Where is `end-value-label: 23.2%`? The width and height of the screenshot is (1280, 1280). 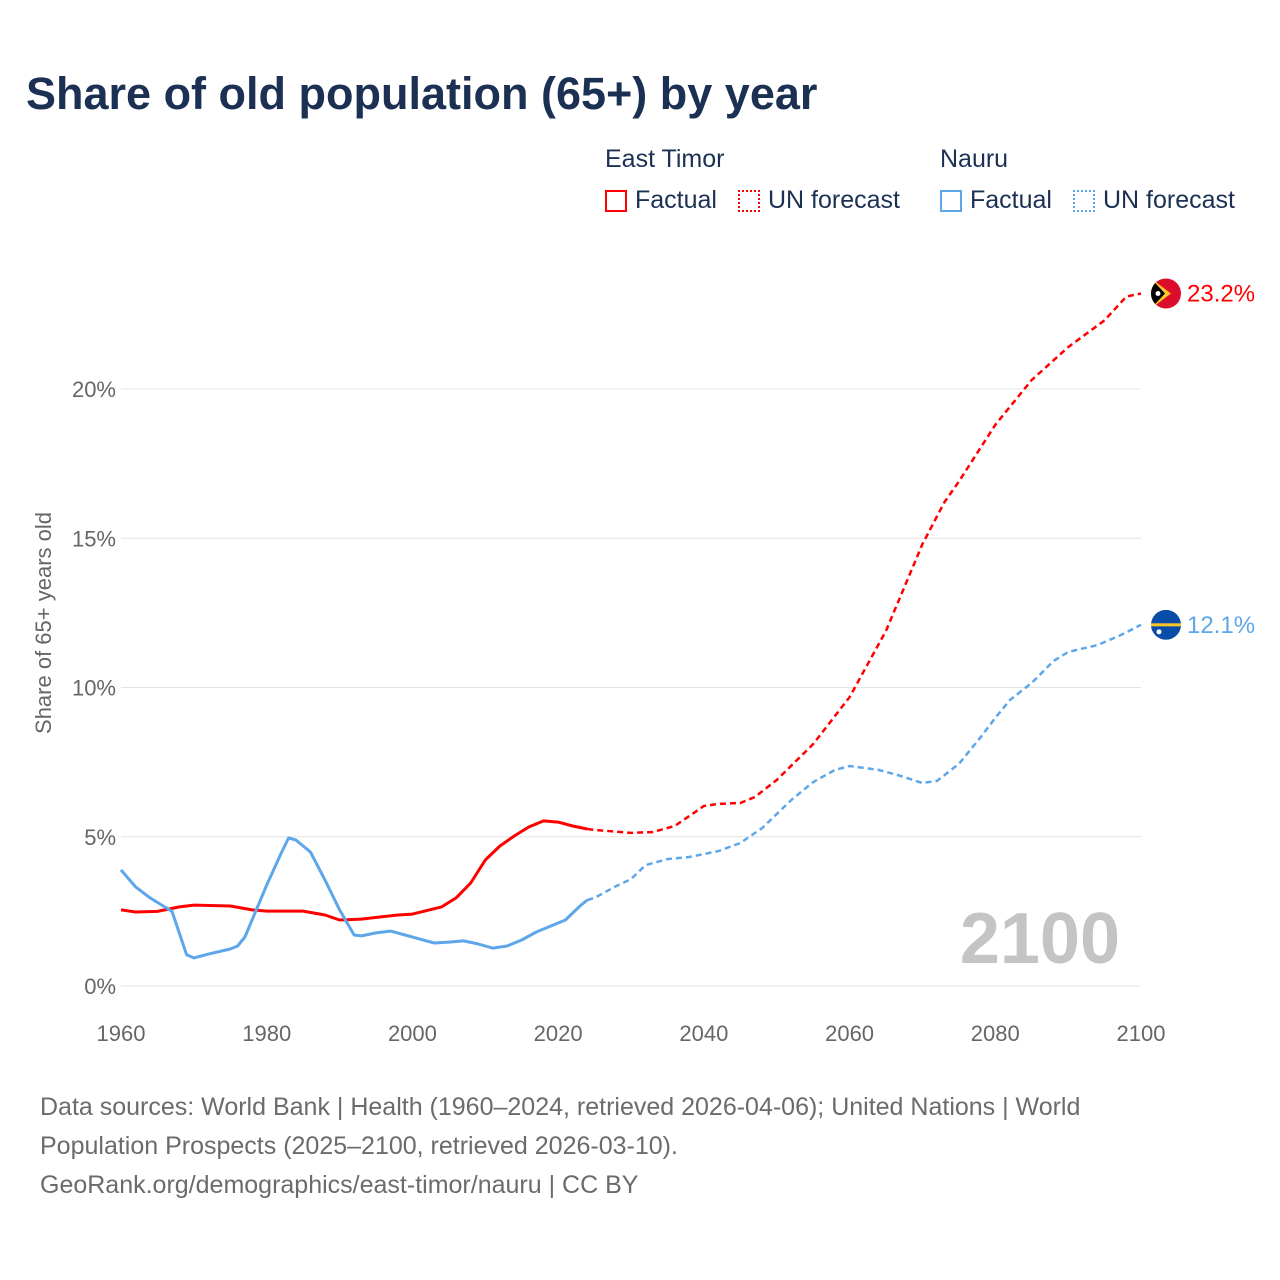
end-value-label: 23.2% is located at coordinates (1221, 293).